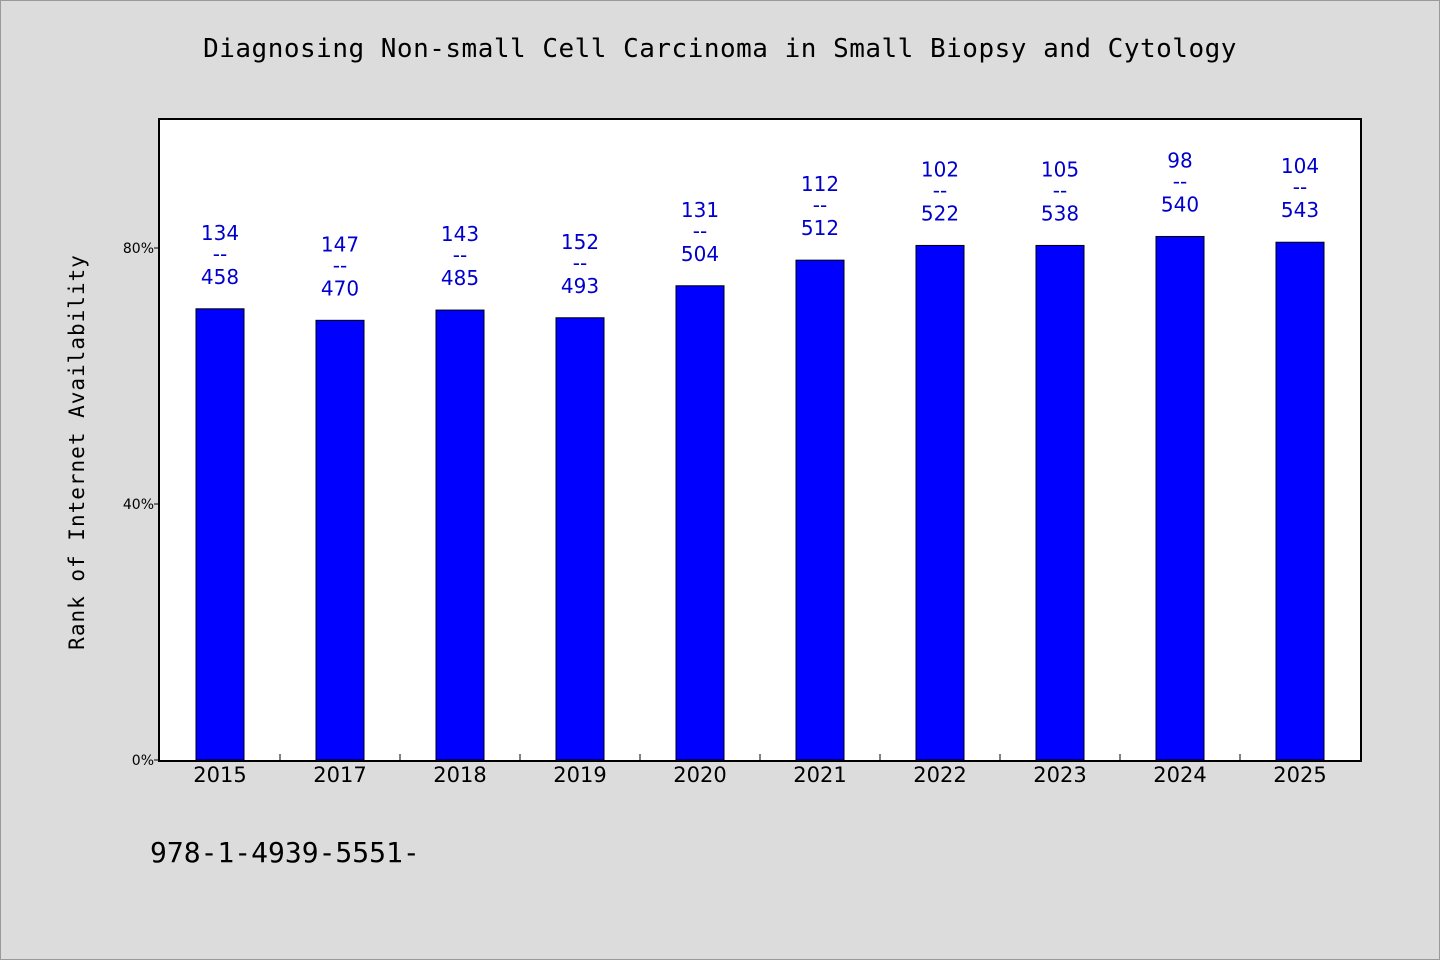  Describe the element at coordinates (700, 210) in the screenshot. I see `data-label-top: 131` at that location.